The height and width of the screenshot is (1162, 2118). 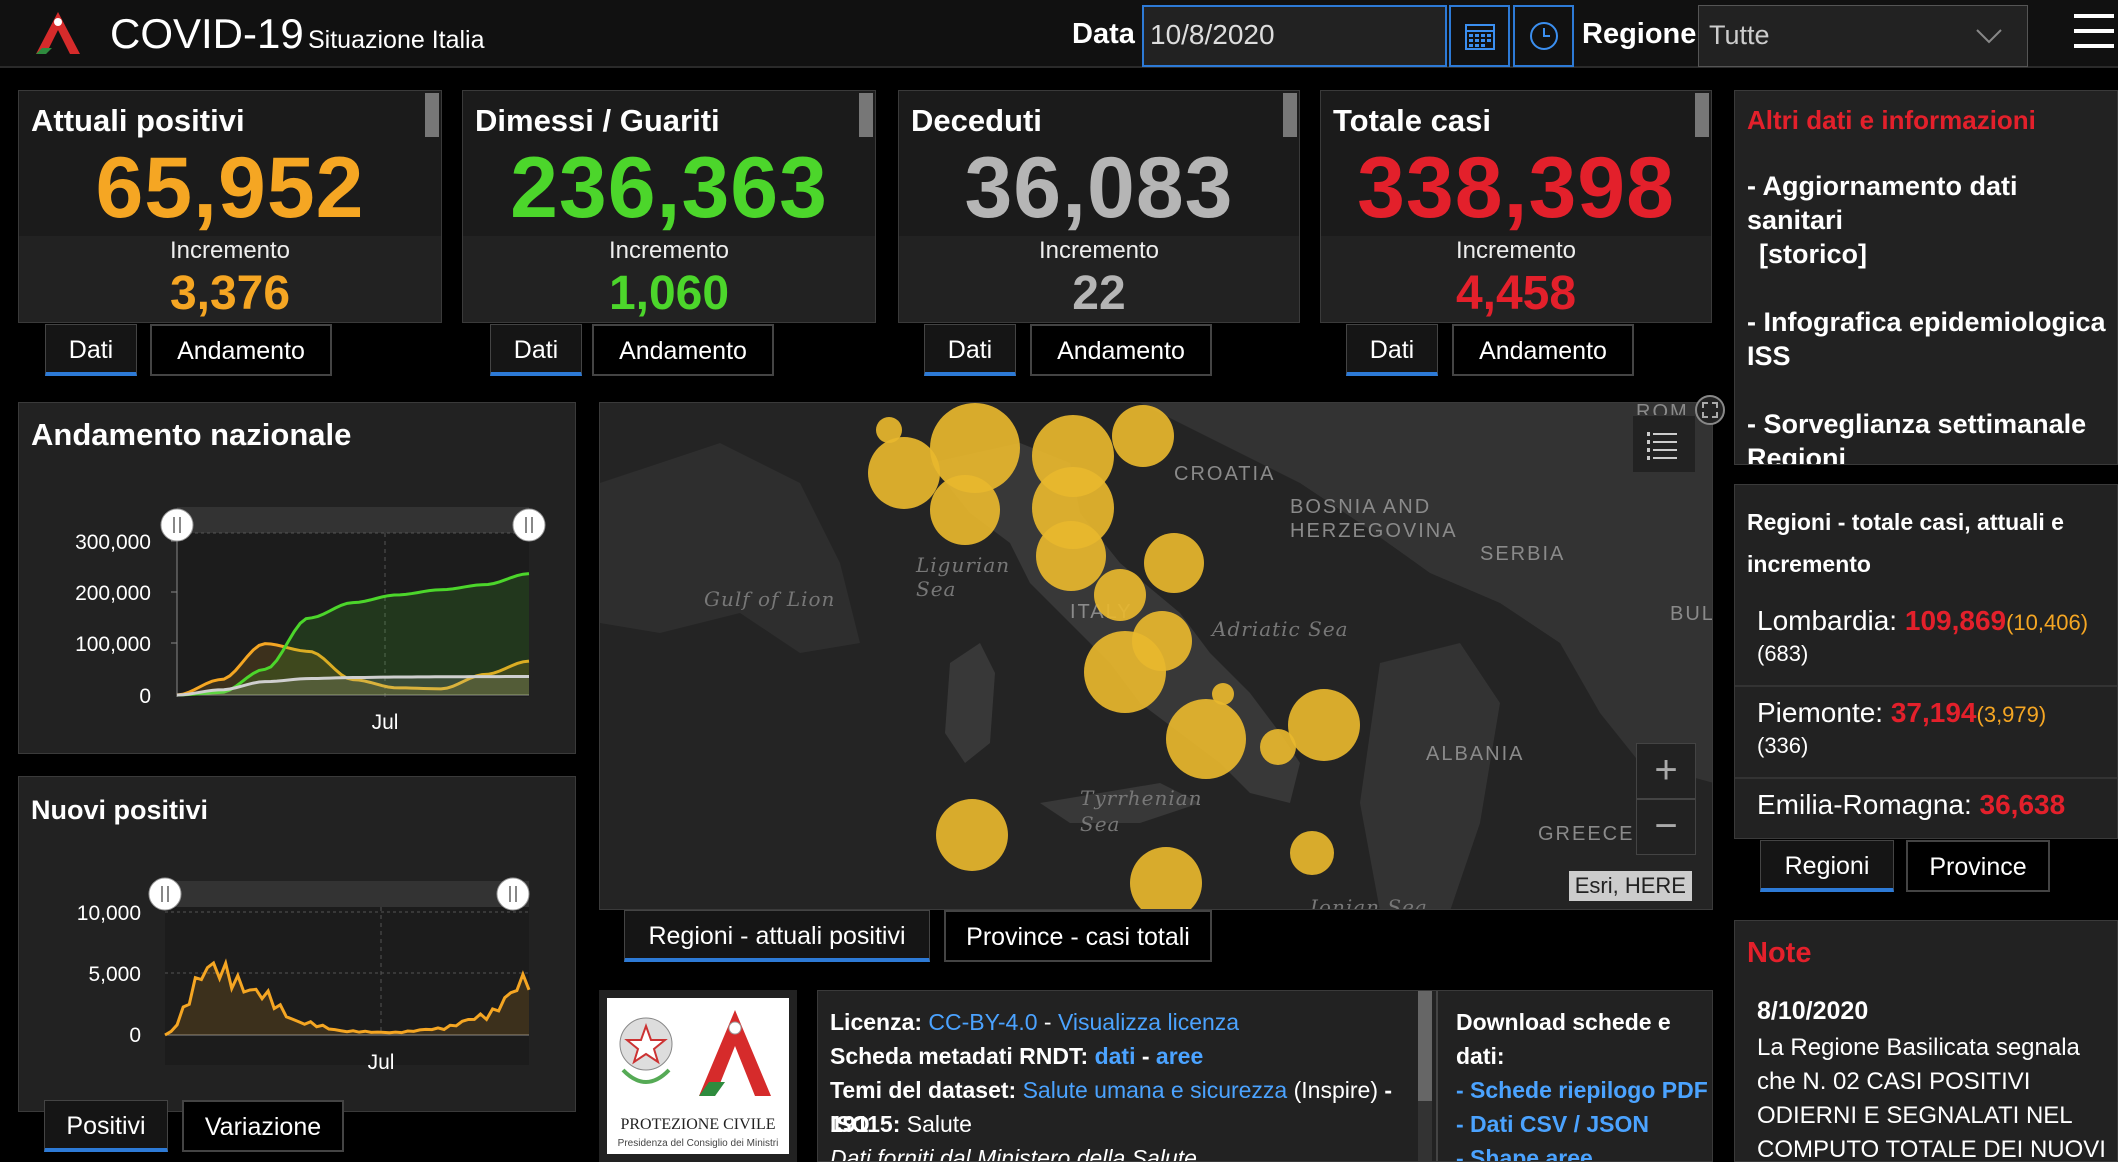 I want to click on clock-icon, so click(x=1543, y=36).